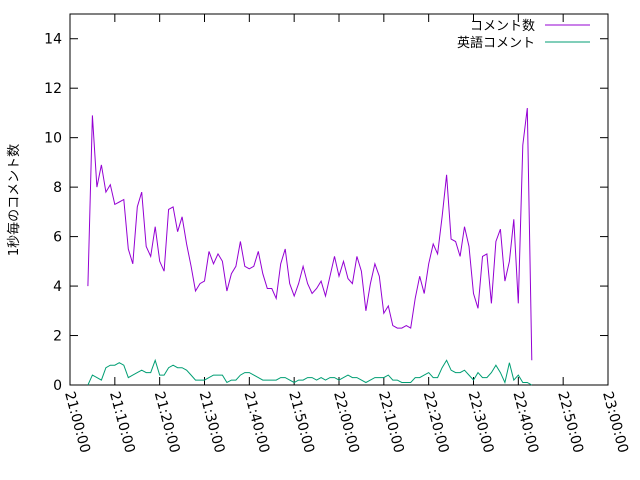 The height and width of the screenshot is (480, 640). Describe the element at coordinates (502, 26) in the screenshot. I see `legend-label-1: コメント数` at that location.